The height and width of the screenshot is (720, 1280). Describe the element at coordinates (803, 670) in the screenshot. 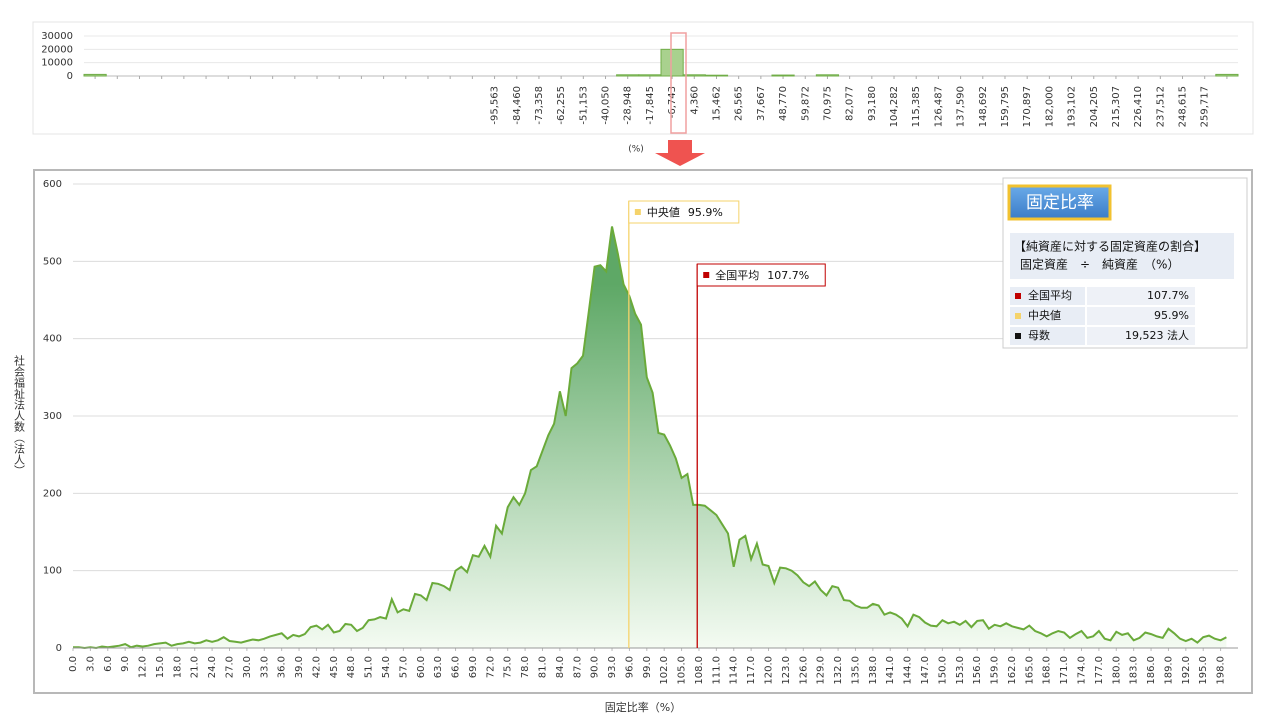

I see `x-tick-label: 126.0` at that location.